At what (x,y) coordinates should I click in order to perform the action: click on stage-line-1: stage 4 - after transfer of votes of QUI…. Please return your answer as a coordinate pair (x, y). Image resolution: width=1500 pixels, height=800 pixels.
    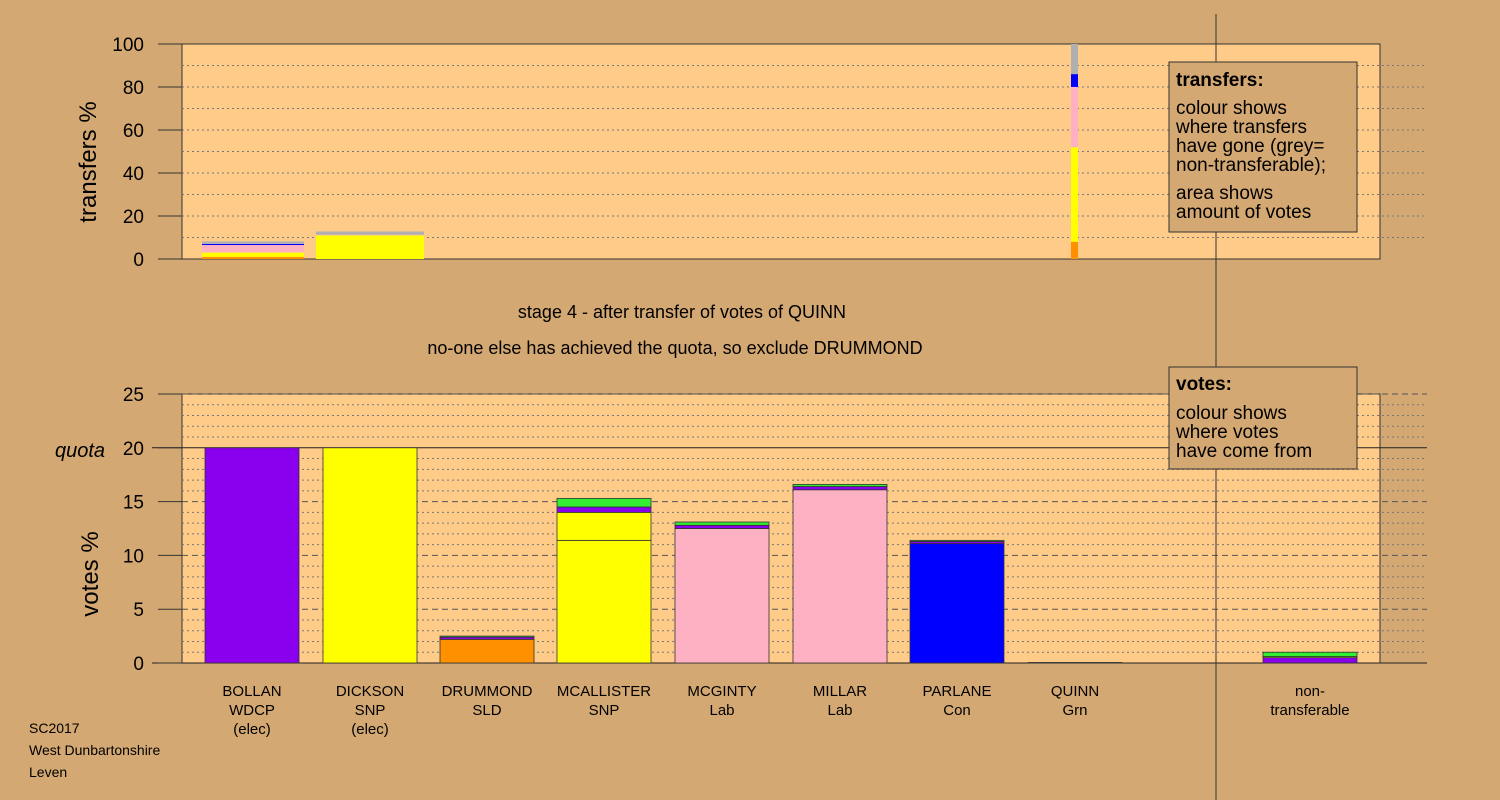
    Looking at the image, I should click on (682, 312).